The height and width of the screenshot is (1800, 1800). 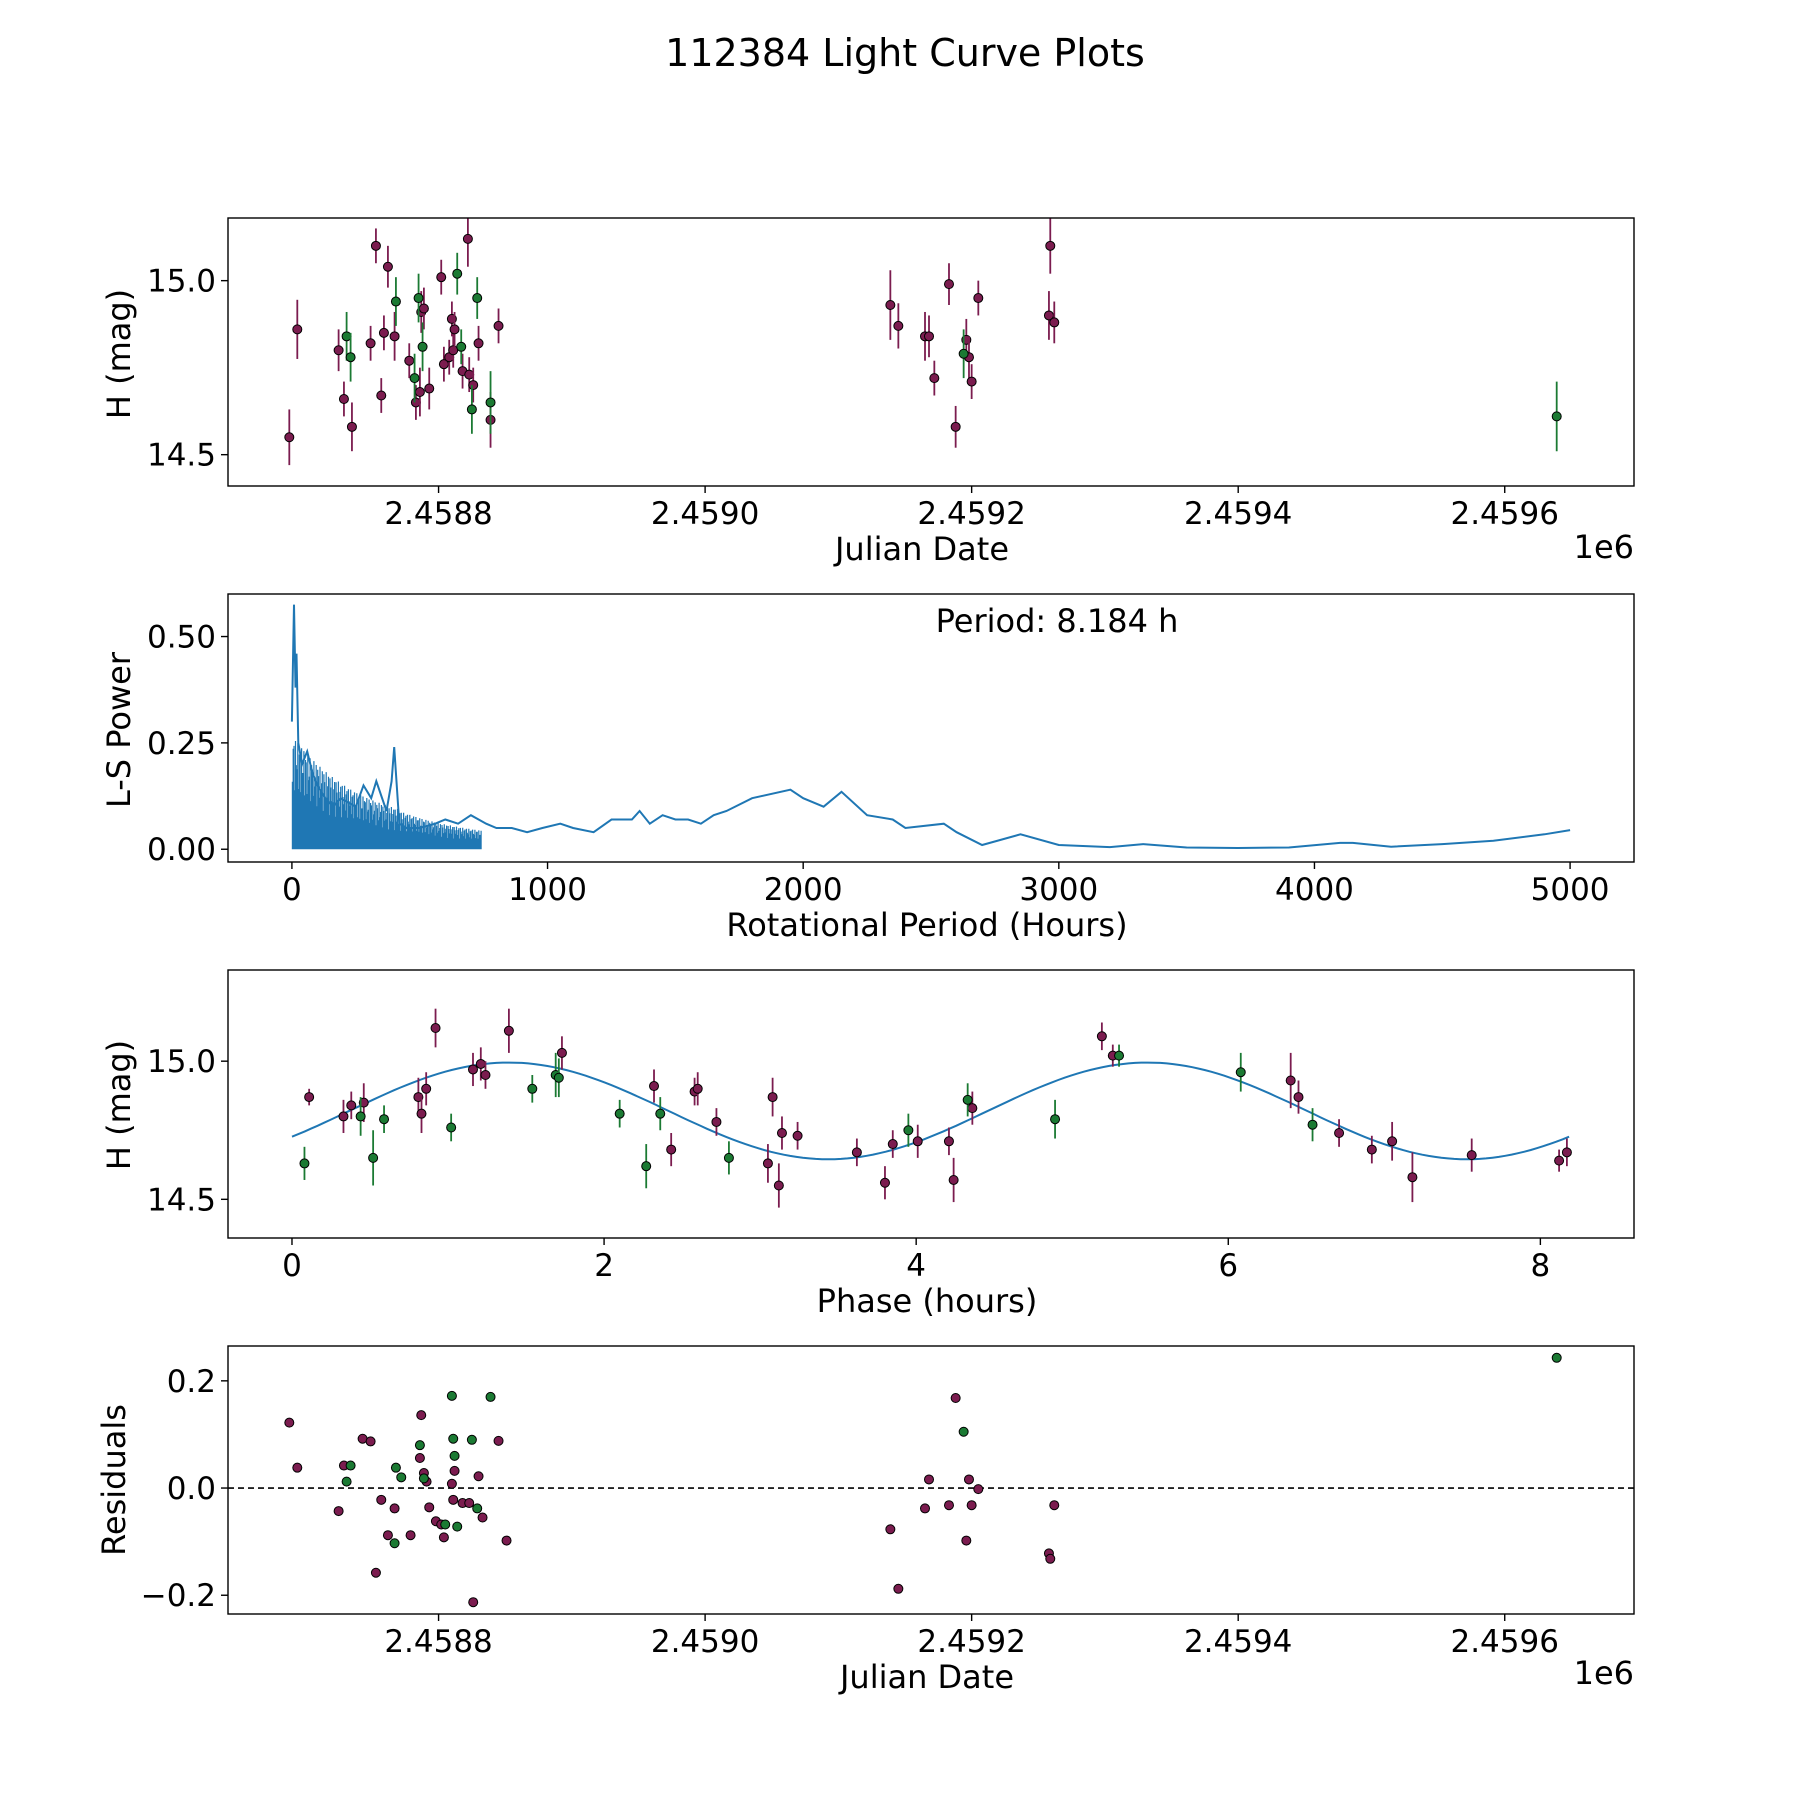 What do you see at coordinates (114, 1480) in the screenshot?
I see `residuals-ylabel: Residuals` at bounding box center [114, 1480].